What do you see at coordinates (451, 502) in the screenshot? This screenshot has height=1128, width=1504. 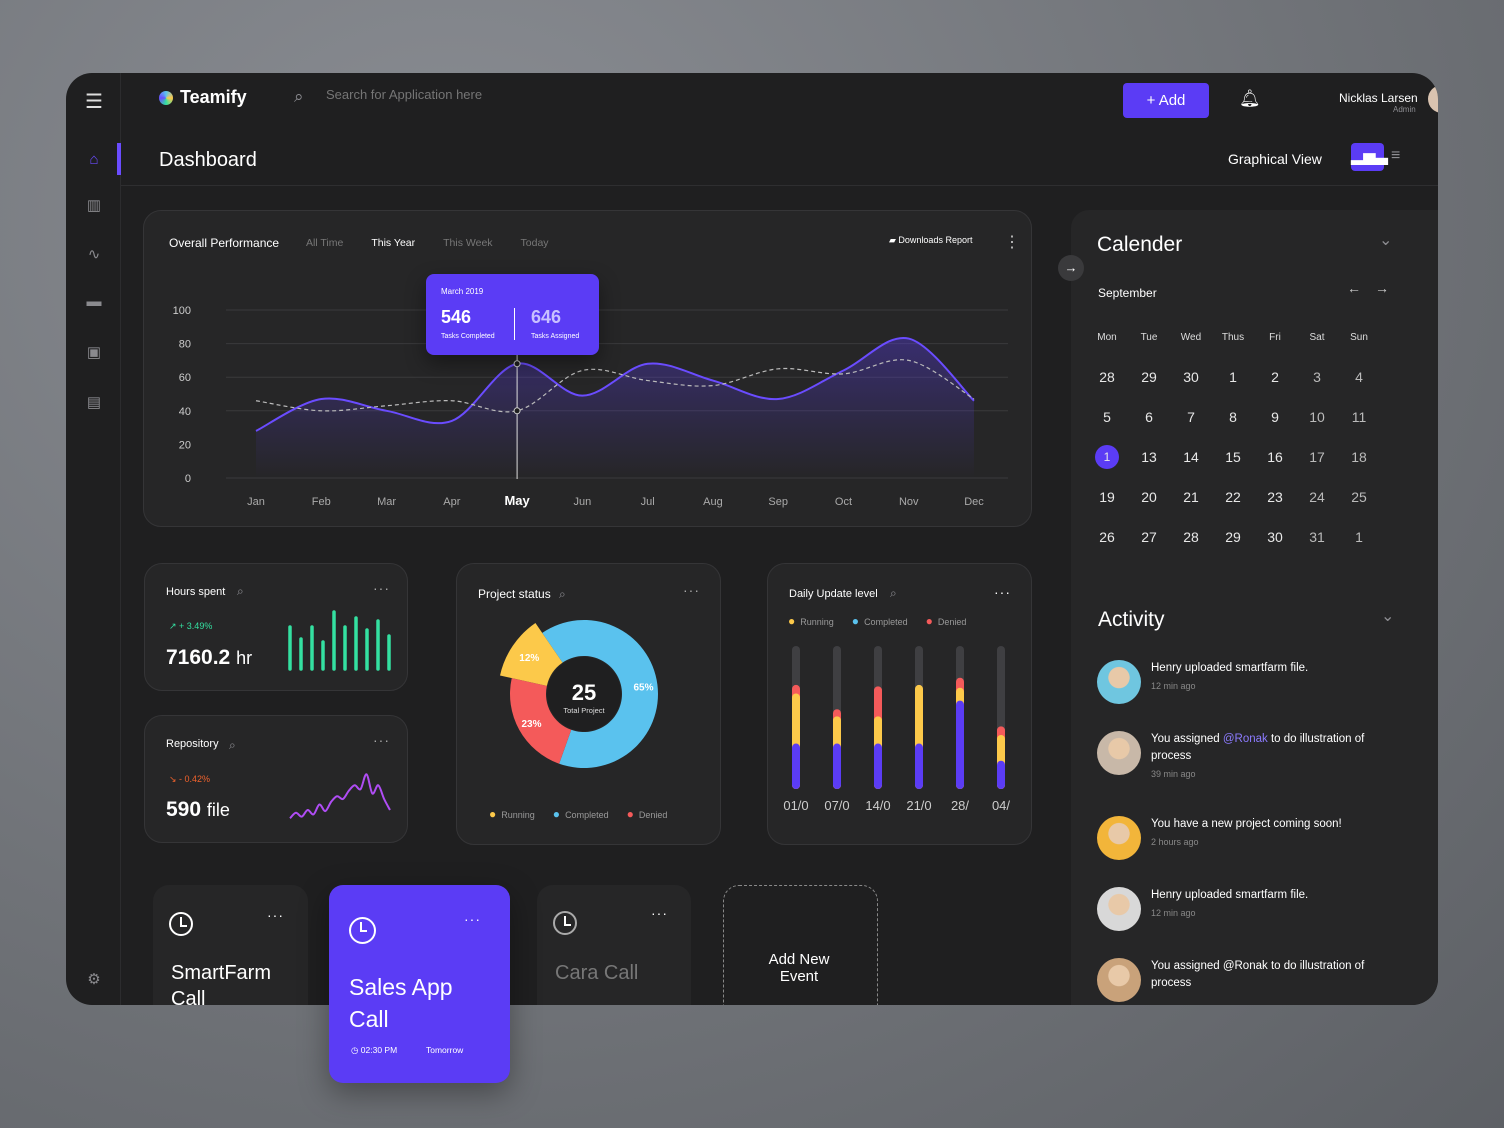 I see `x-tick-label: Apr` at bounding box center [451, 502].